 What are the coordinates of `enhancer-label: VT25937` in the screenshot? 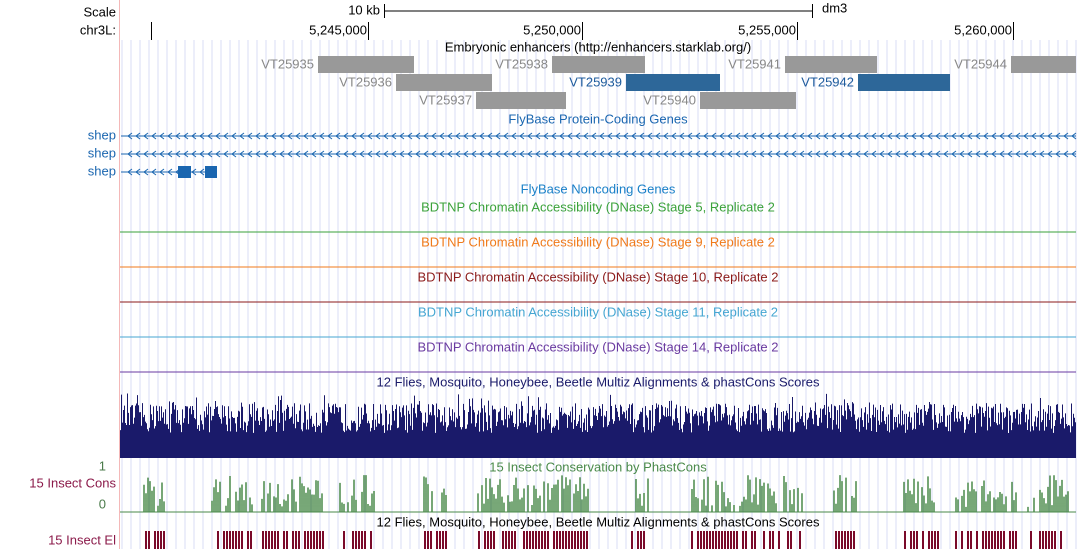 It's located at (445, 99).